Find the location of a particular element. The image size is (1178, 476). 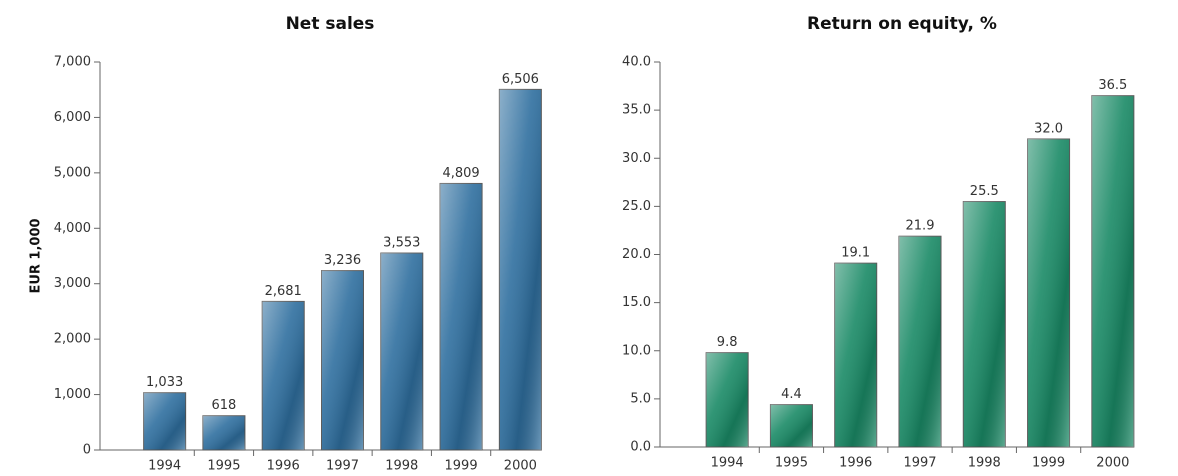

y-tick-label: 0.0 is located at coordinates (640, 447).